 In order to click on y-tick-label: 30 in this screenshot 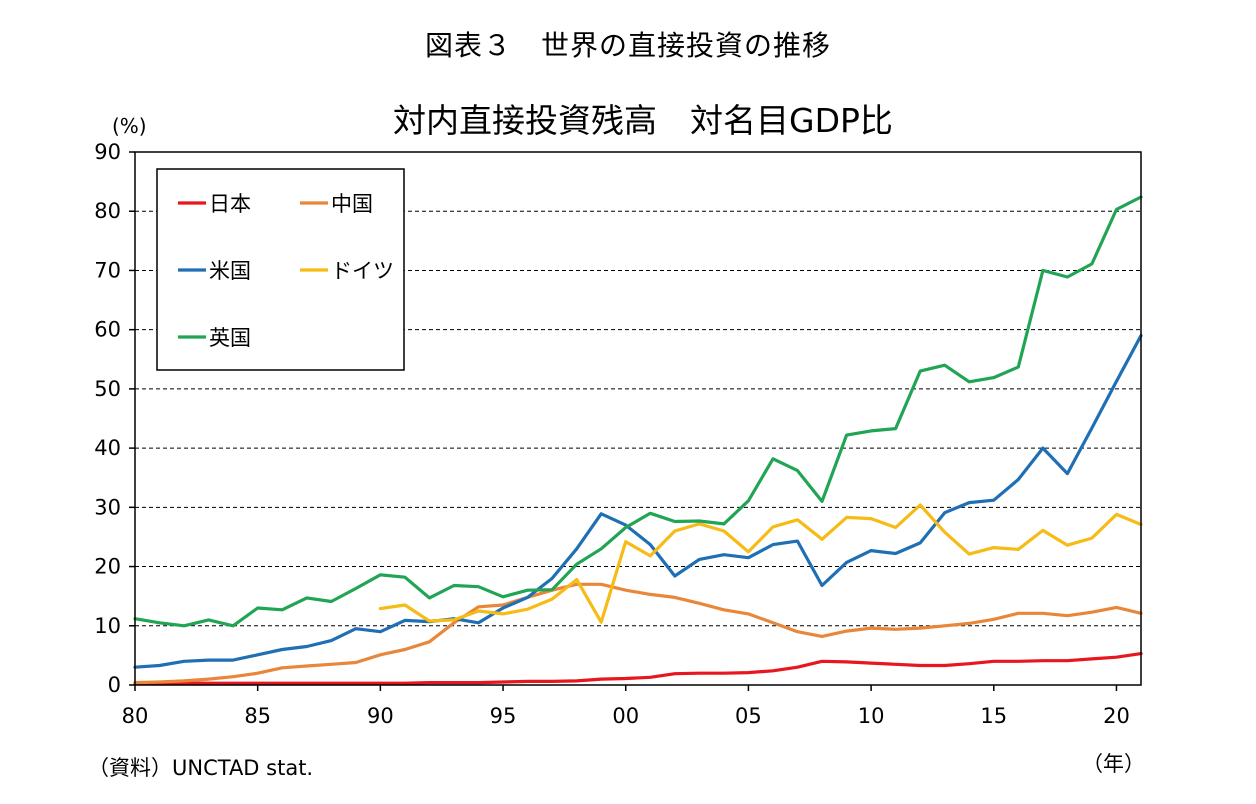, I will do `click(107, 507)`.